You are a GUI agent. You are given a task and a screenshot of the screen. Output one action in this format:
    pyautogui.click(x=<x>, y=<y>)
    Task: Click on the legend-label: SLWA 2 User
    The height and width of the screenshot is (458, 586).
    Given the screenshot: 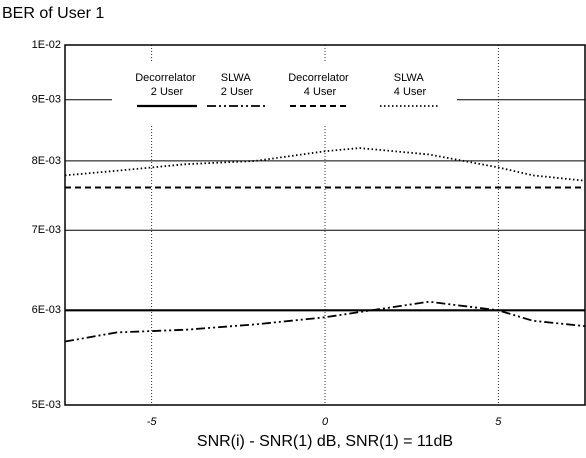 What is the action you would take?
    pyautogui.click(x=237, y=85)
    